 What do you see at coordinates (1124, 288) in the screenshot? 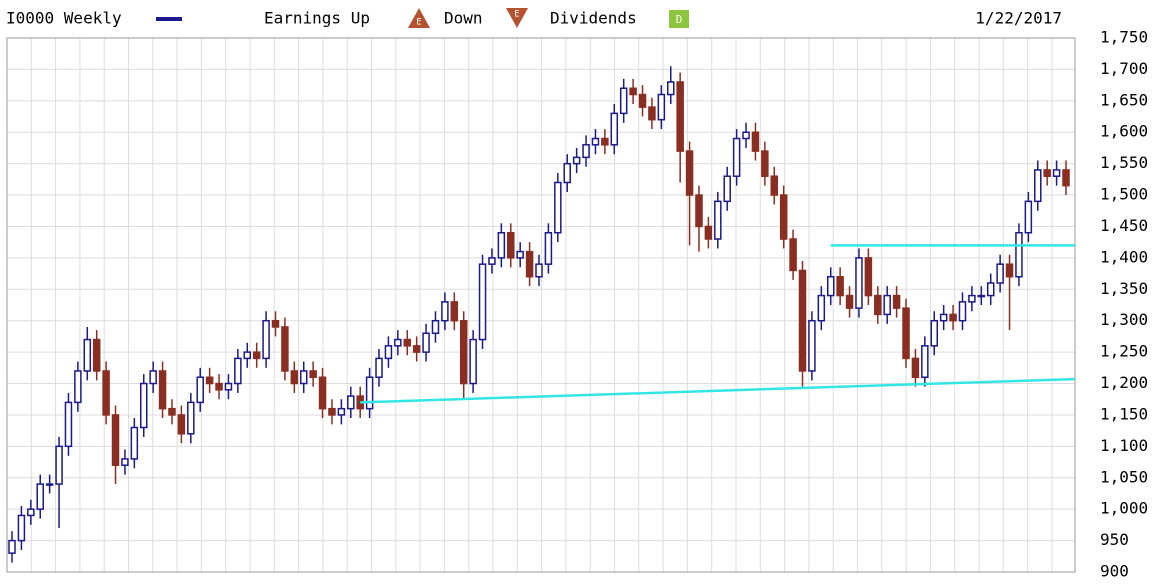
I see `y-tick-label: 1,350` at bounding box center [1124, 288].